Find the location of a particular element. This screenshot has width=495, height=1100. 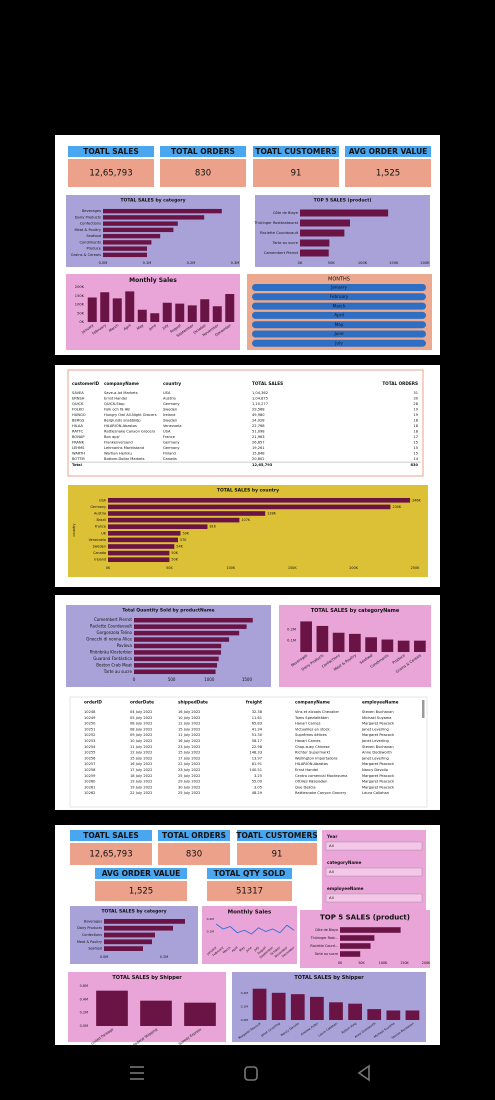

column-header: companyName is located at coordinates (312, 702).